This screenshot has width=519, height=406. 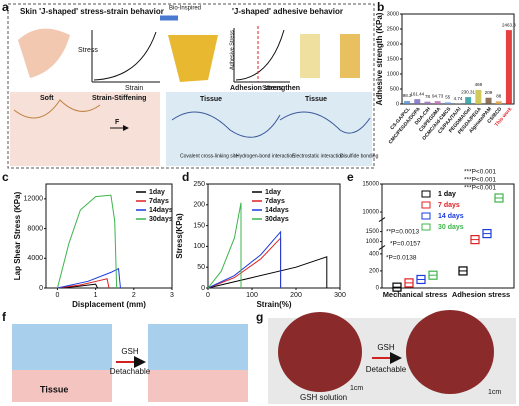 I want to click on legend-label: 30days, so click(x=161, y=219).